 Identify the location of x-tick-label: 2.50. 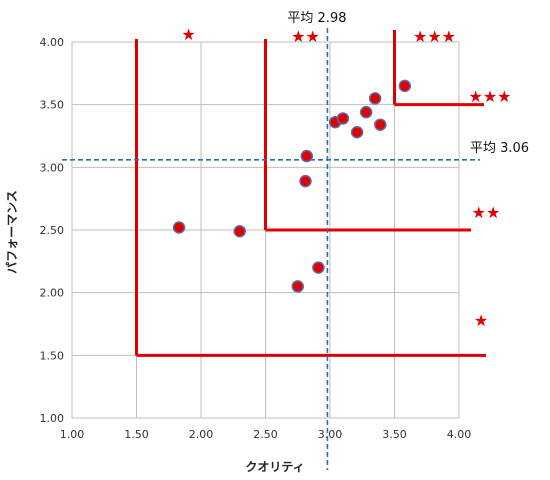
(265, 434).